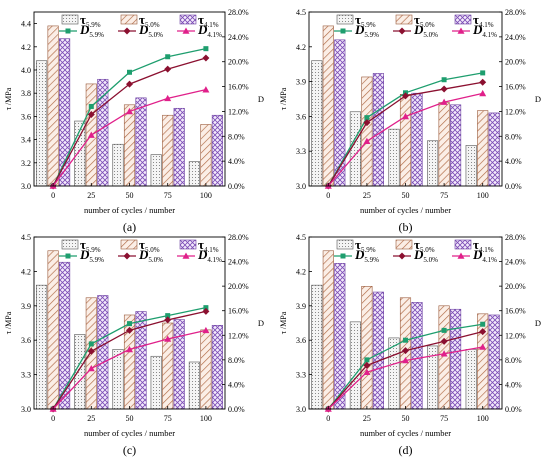 The height and width of the screenshot is (462, 550). Describe the element at coordinates (26, 93) in the screenshot. I see `y-tick-label: 3.8` at that location.